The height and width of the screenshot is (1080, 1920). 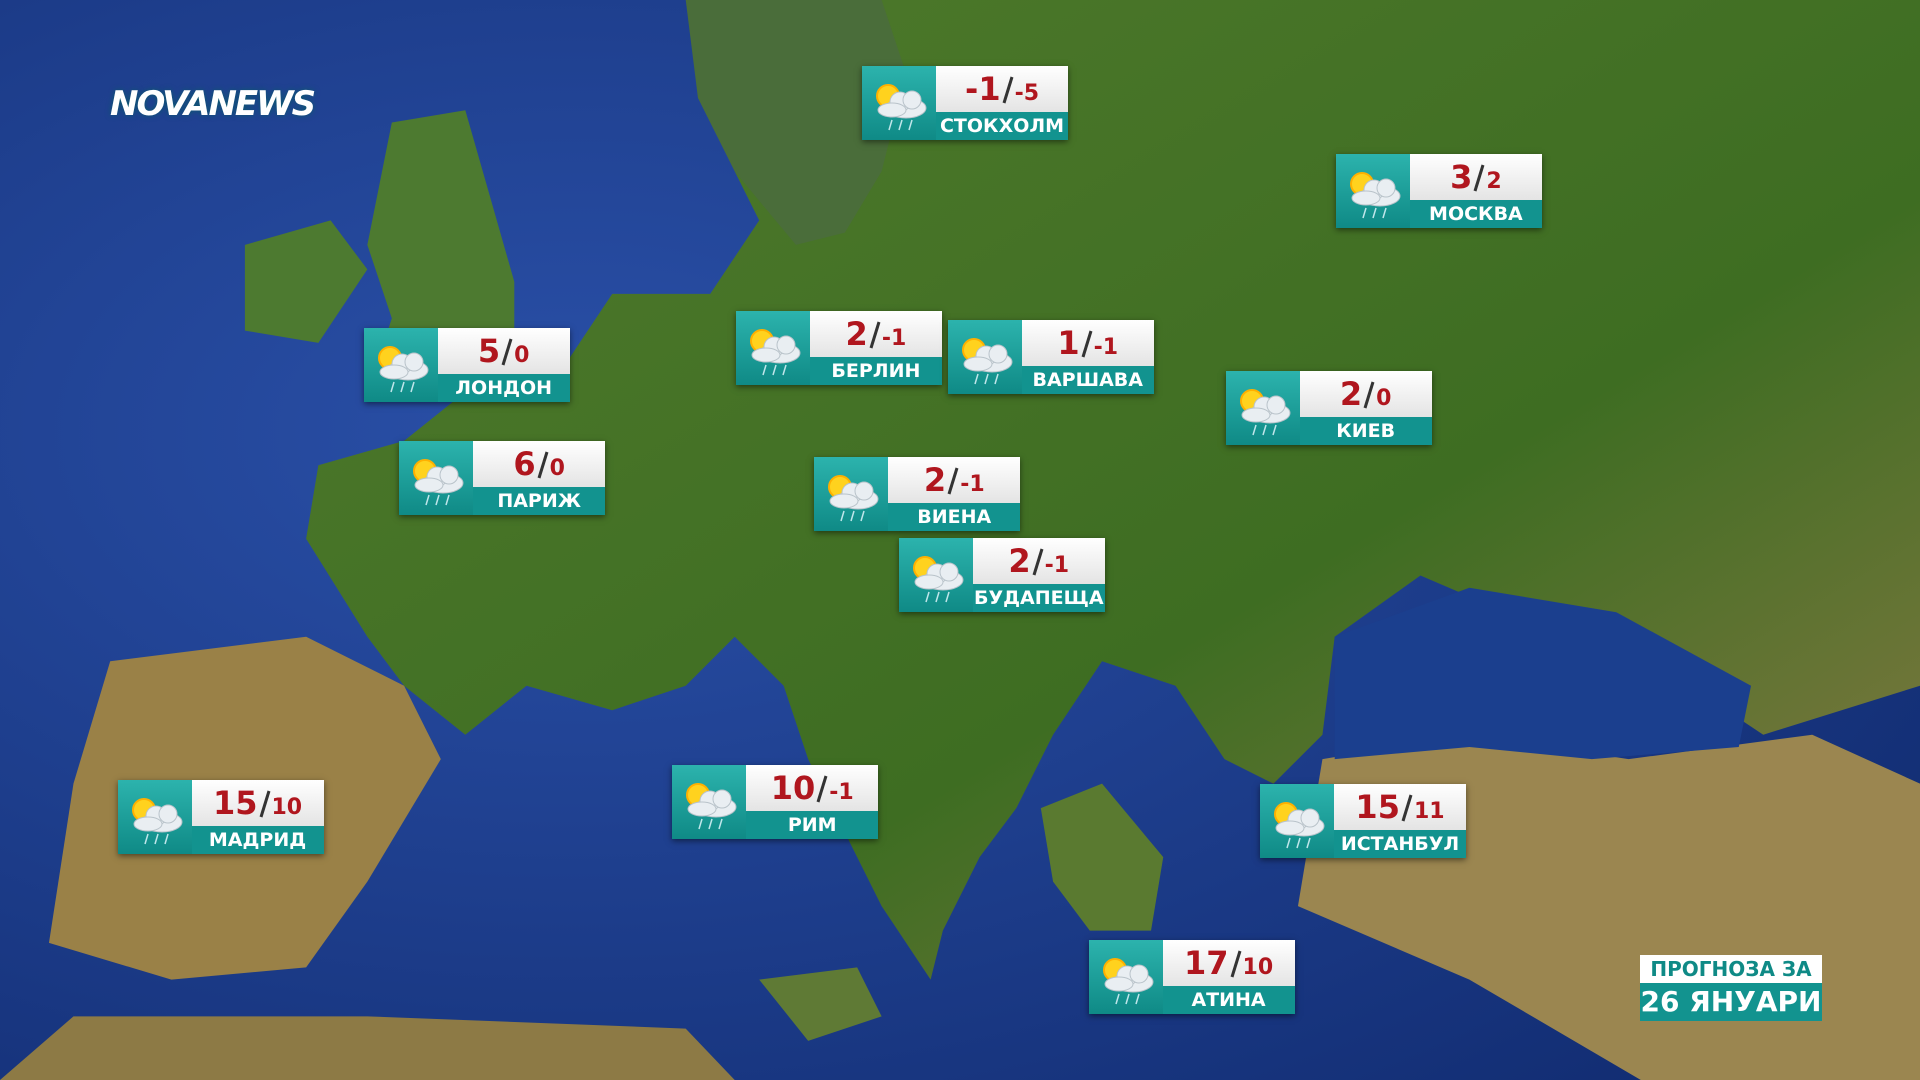 I want to click on city-card: 17 10 АТИНА, so click(x=1191, y=977).